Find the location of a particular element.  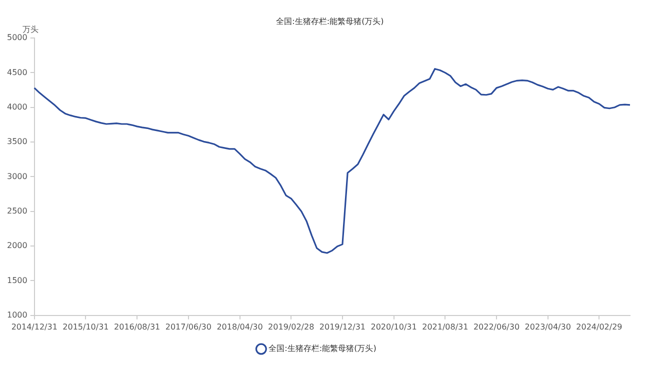

y-tick-label: 5000 is located at coordinates (17, 37).